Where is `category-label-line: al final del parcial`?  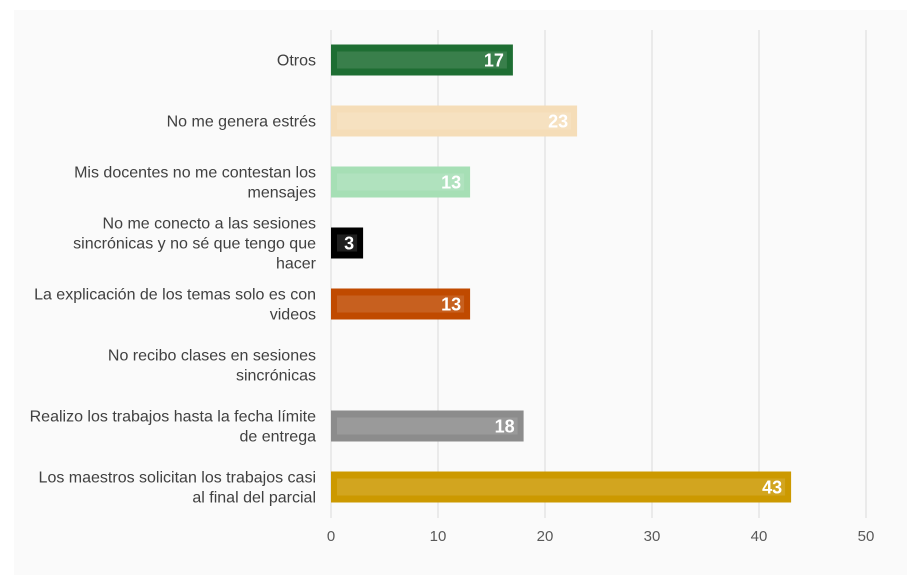 category-label-line: al final del parcial is located at coordinates (254, 498).